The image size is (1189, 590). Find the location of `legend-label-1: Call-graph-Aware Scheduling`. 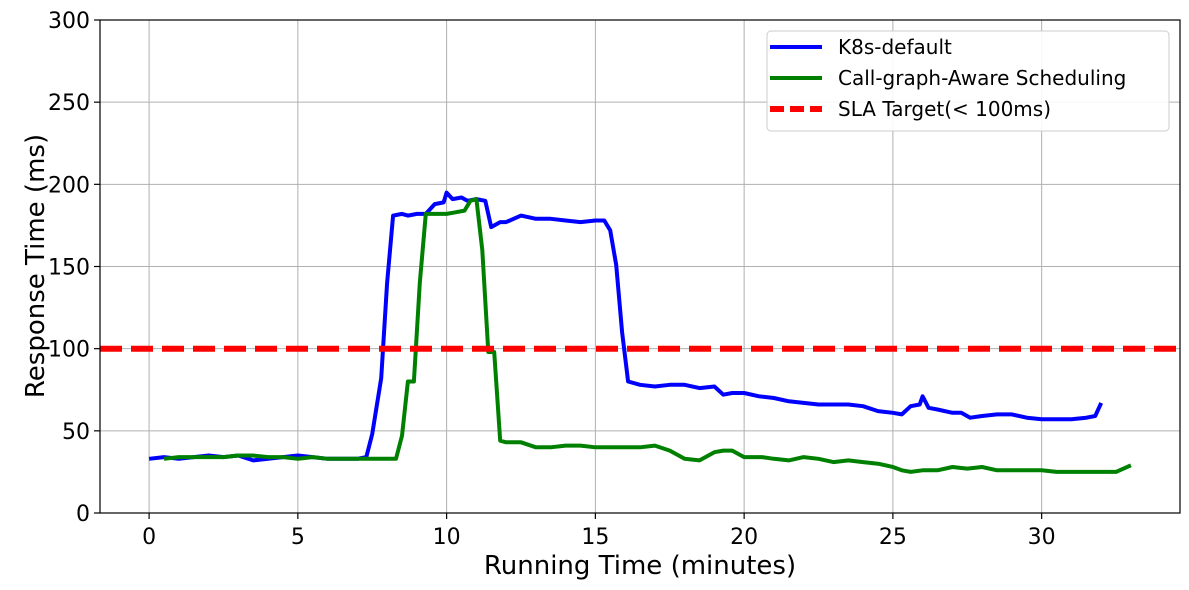

legend-label-1: Call-graph-Aware Scheduling is located at coordinates (982, 78).